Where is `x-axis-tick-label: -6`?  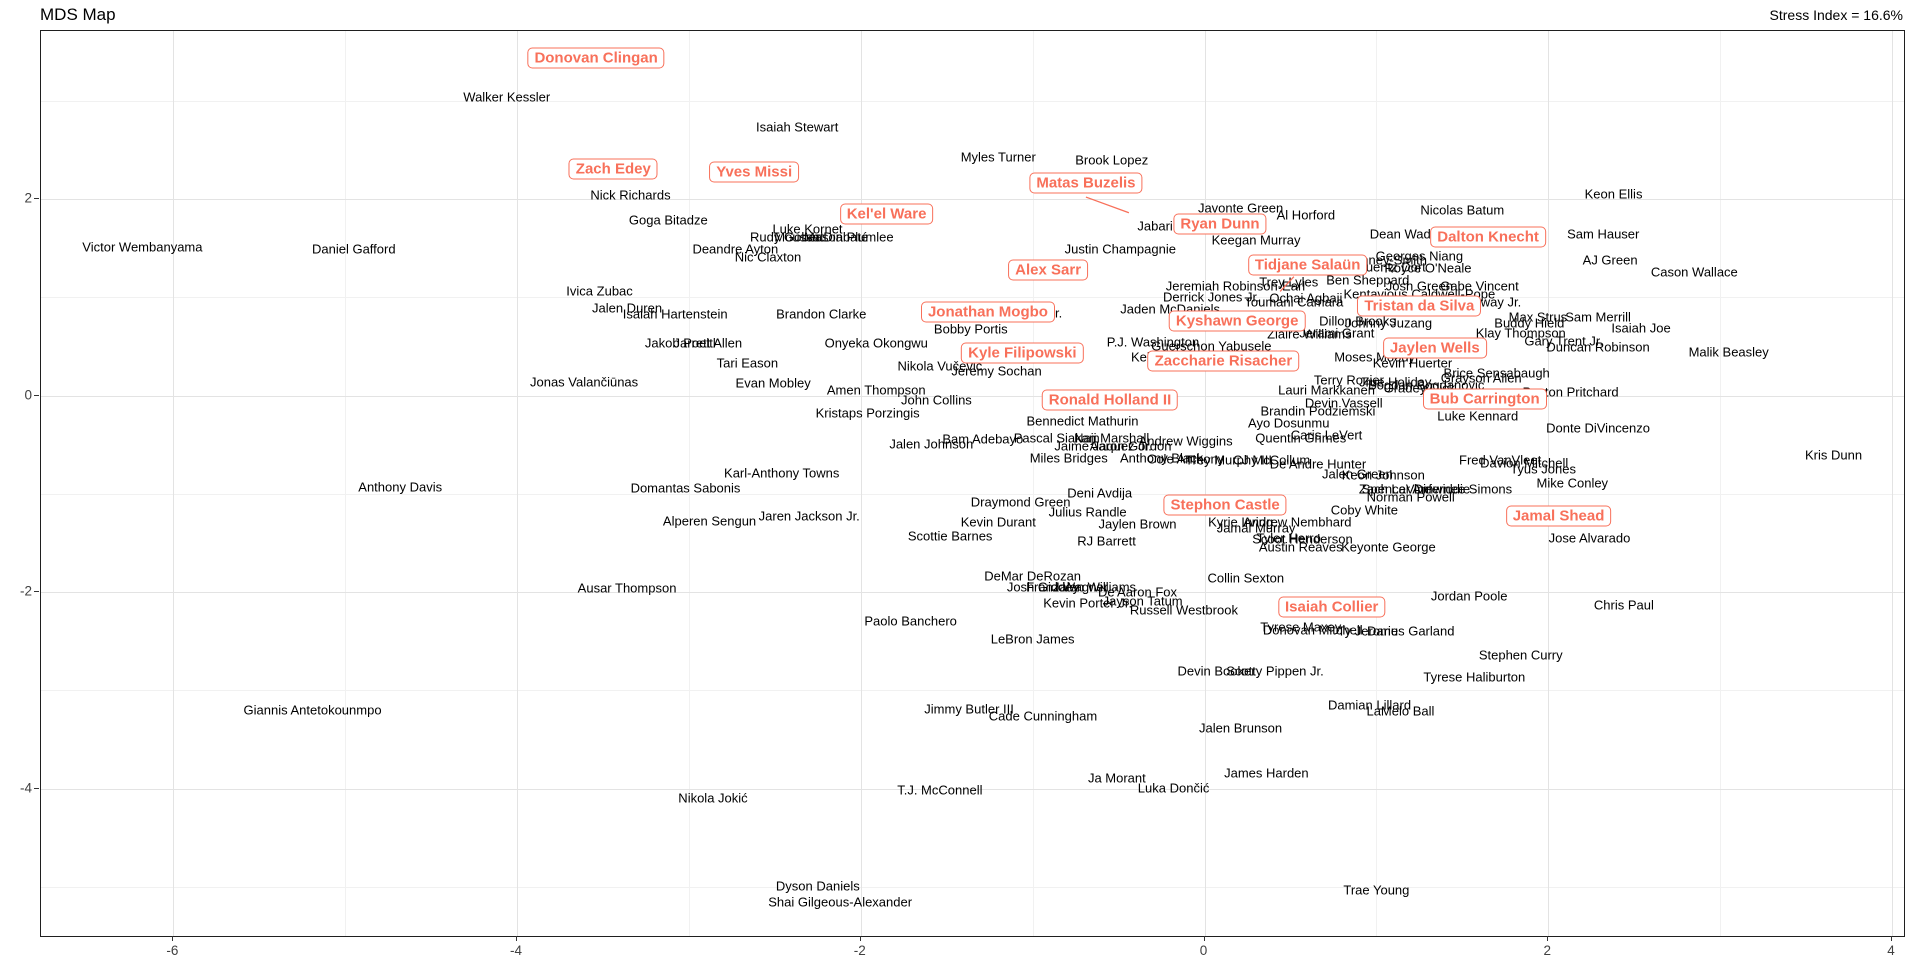
x-axis-tick-label: -6 is located at coordinates (172, 950).